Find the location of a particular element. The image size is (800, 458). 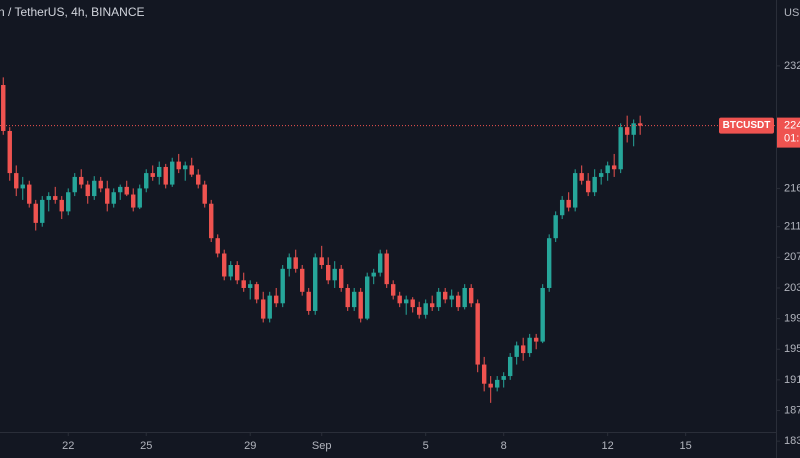

last-price-label: 224 is located at coordinates (792, 126).